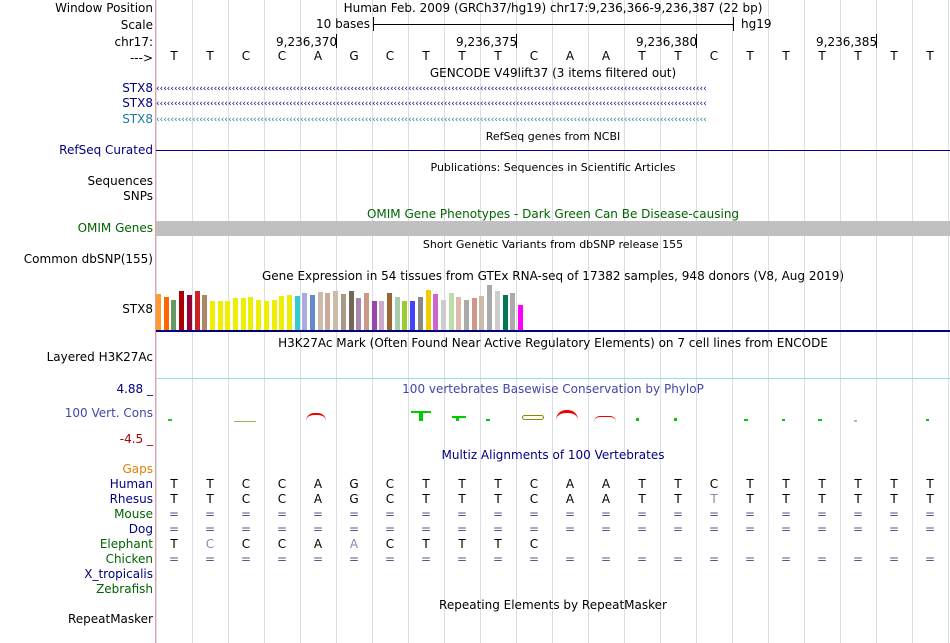 This screenshot has height=643, width=950. I want to click on repeatmasker-title: Repeating Elements by RepeatMasker, so click(553, 605).